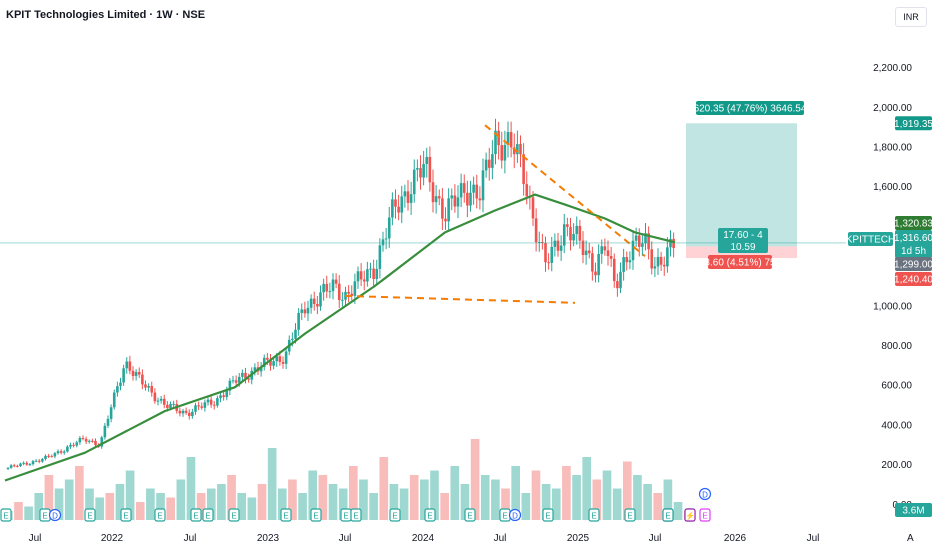 This screenshot has height=550, width=932. What do you see at coordinates (892, 187) in the screenshot?
I see `y-tick-label: 1,600.00` at bounding box center [892, 187].